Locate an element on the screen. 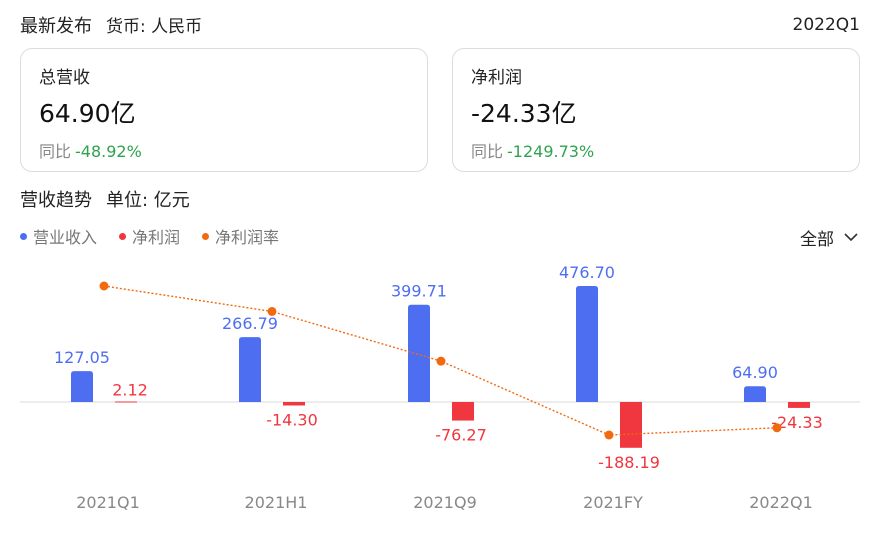  revenue-yoy: 同比 -48.92% is located at coordinates (224, 150).